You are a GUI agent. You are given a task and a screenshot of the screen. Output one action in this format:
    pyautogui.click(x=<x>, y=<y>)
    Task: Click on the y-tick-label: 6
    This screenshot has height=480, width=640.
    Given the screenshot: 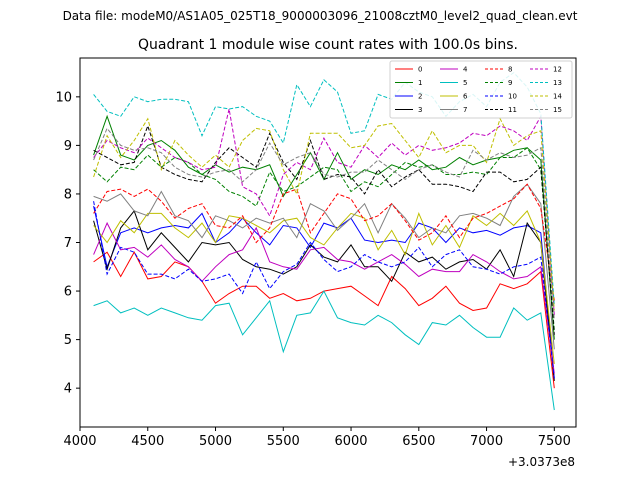 What is the action you would take?
    pyautogui.click(x=68, y=292)
    